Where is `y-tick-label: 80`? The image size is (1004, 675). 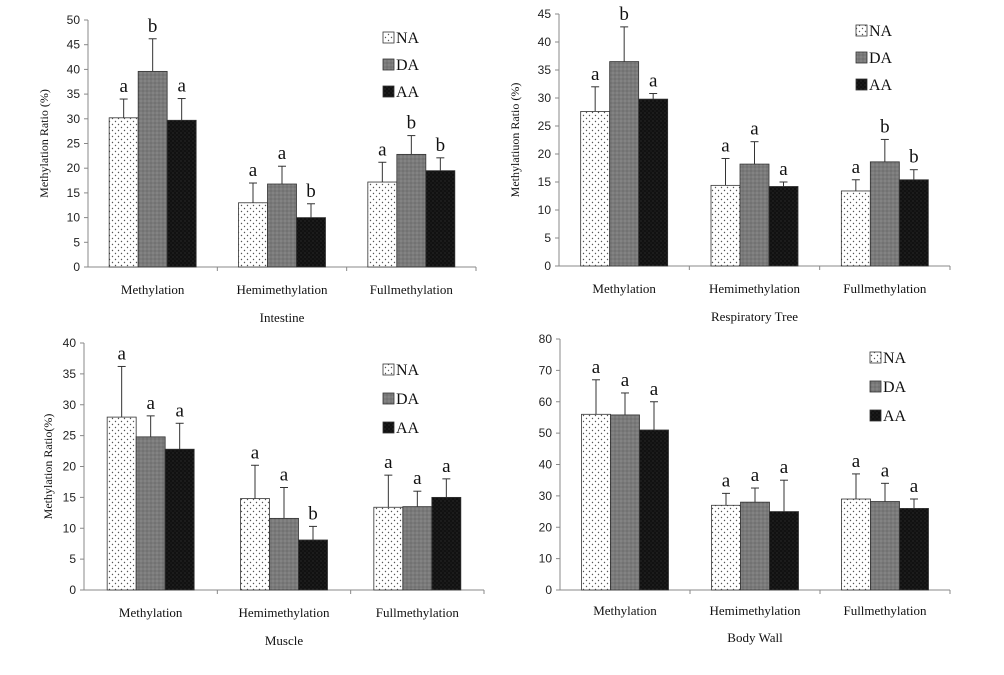
y-tick-label: 80 is located at coordinates (546, 339).